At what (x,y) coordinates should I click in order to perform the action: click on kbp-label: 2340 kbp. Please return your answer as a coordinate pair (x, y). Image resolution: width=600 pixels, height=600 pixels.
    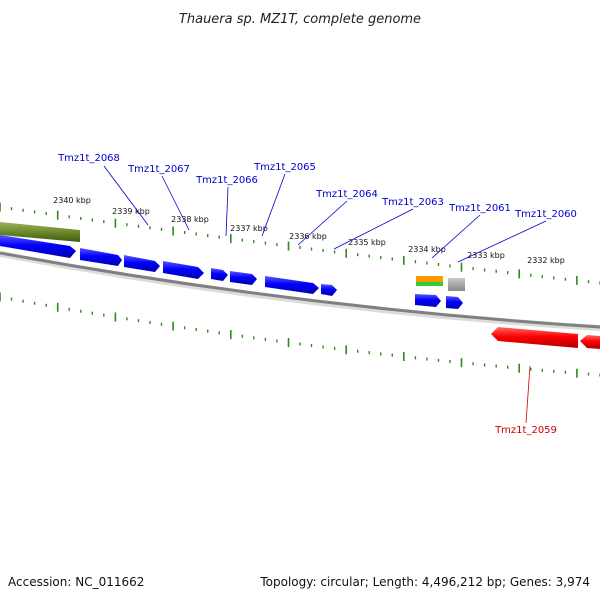
    Looking at the image, I should click on (72, 200).